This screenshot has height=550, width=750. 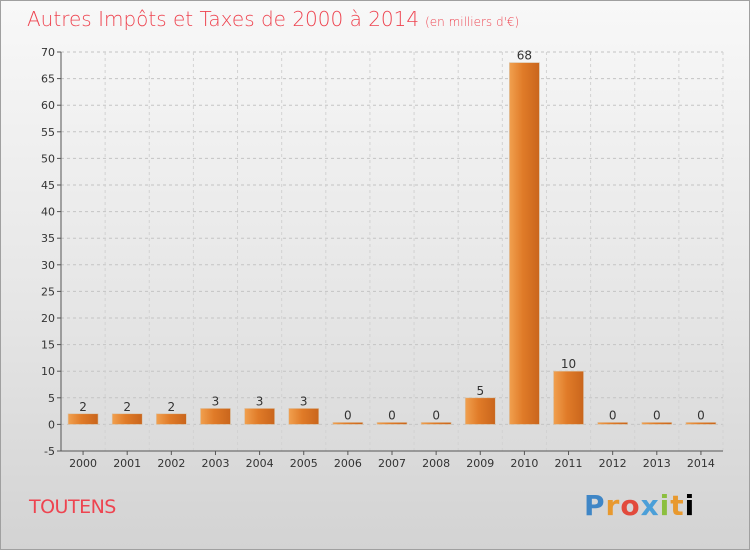 What do you see at coordinates (127, 419) in the screenshot?
I see `bar-2001` at bounding box center [127, 419].